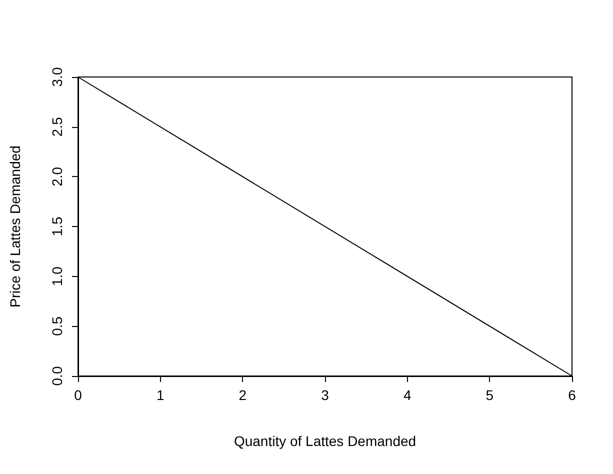  I want to click on x-tick-label: 2, so click(242, 395).